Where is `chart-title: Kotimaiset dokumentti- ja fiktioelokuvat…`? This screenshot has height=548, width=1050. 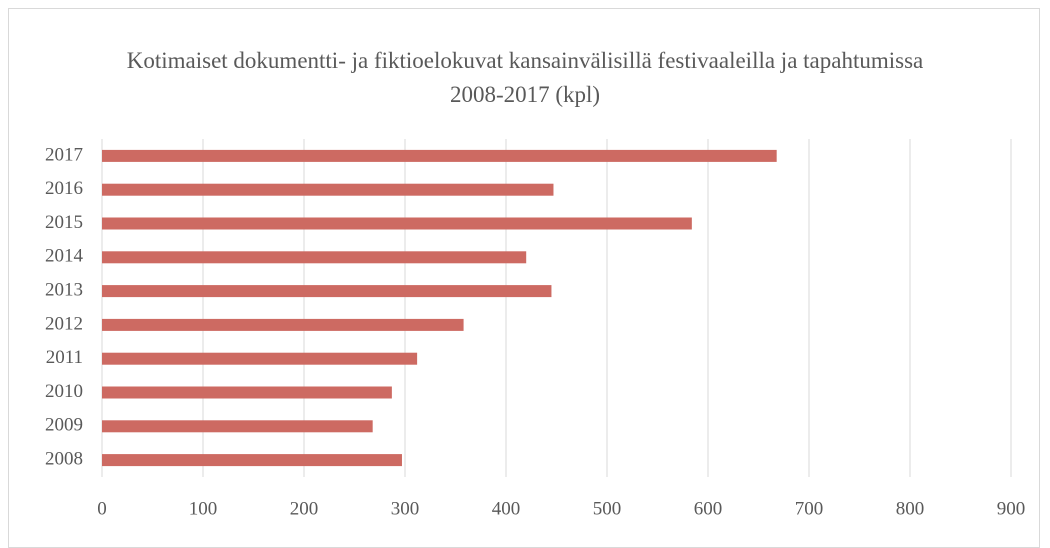 chart-title: Kotimaiset dokumentti- ja fiktioelokuvat… is located at coordinates (525, 77).